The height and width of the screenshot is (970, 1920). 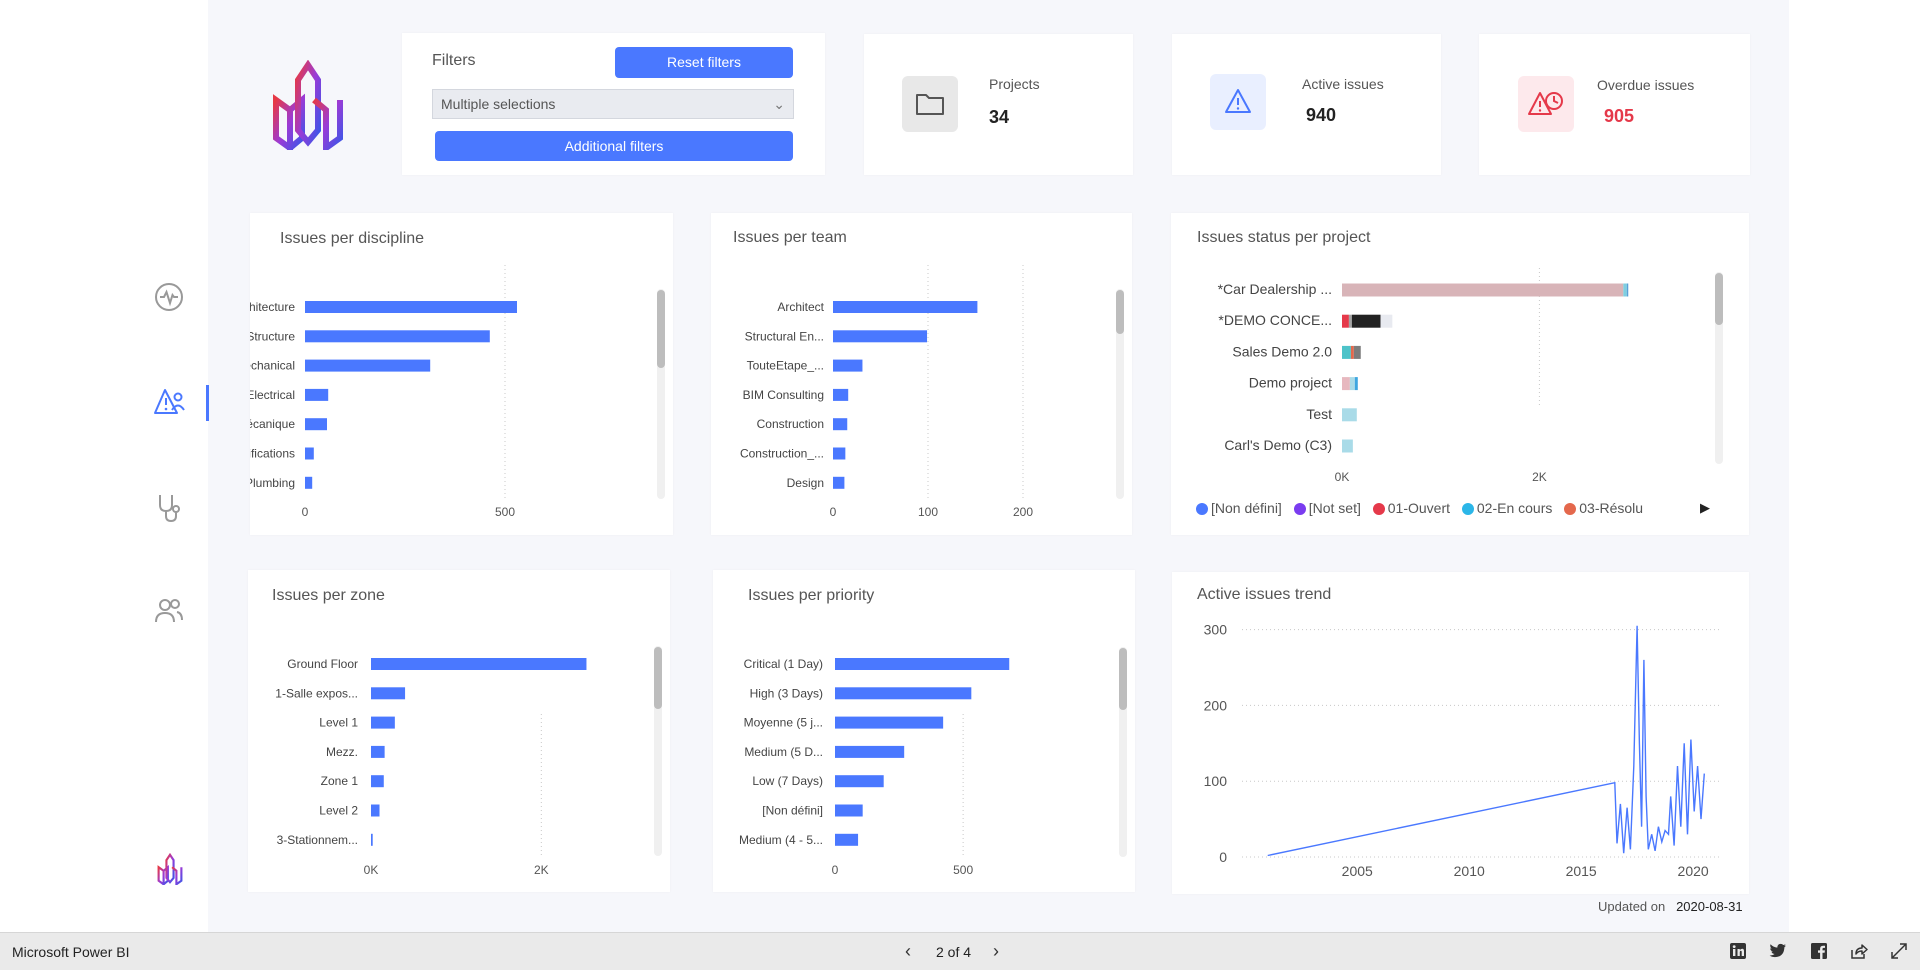 I want to click on category-label: Sales Demo 2.0, so click(x=1282, y=351).